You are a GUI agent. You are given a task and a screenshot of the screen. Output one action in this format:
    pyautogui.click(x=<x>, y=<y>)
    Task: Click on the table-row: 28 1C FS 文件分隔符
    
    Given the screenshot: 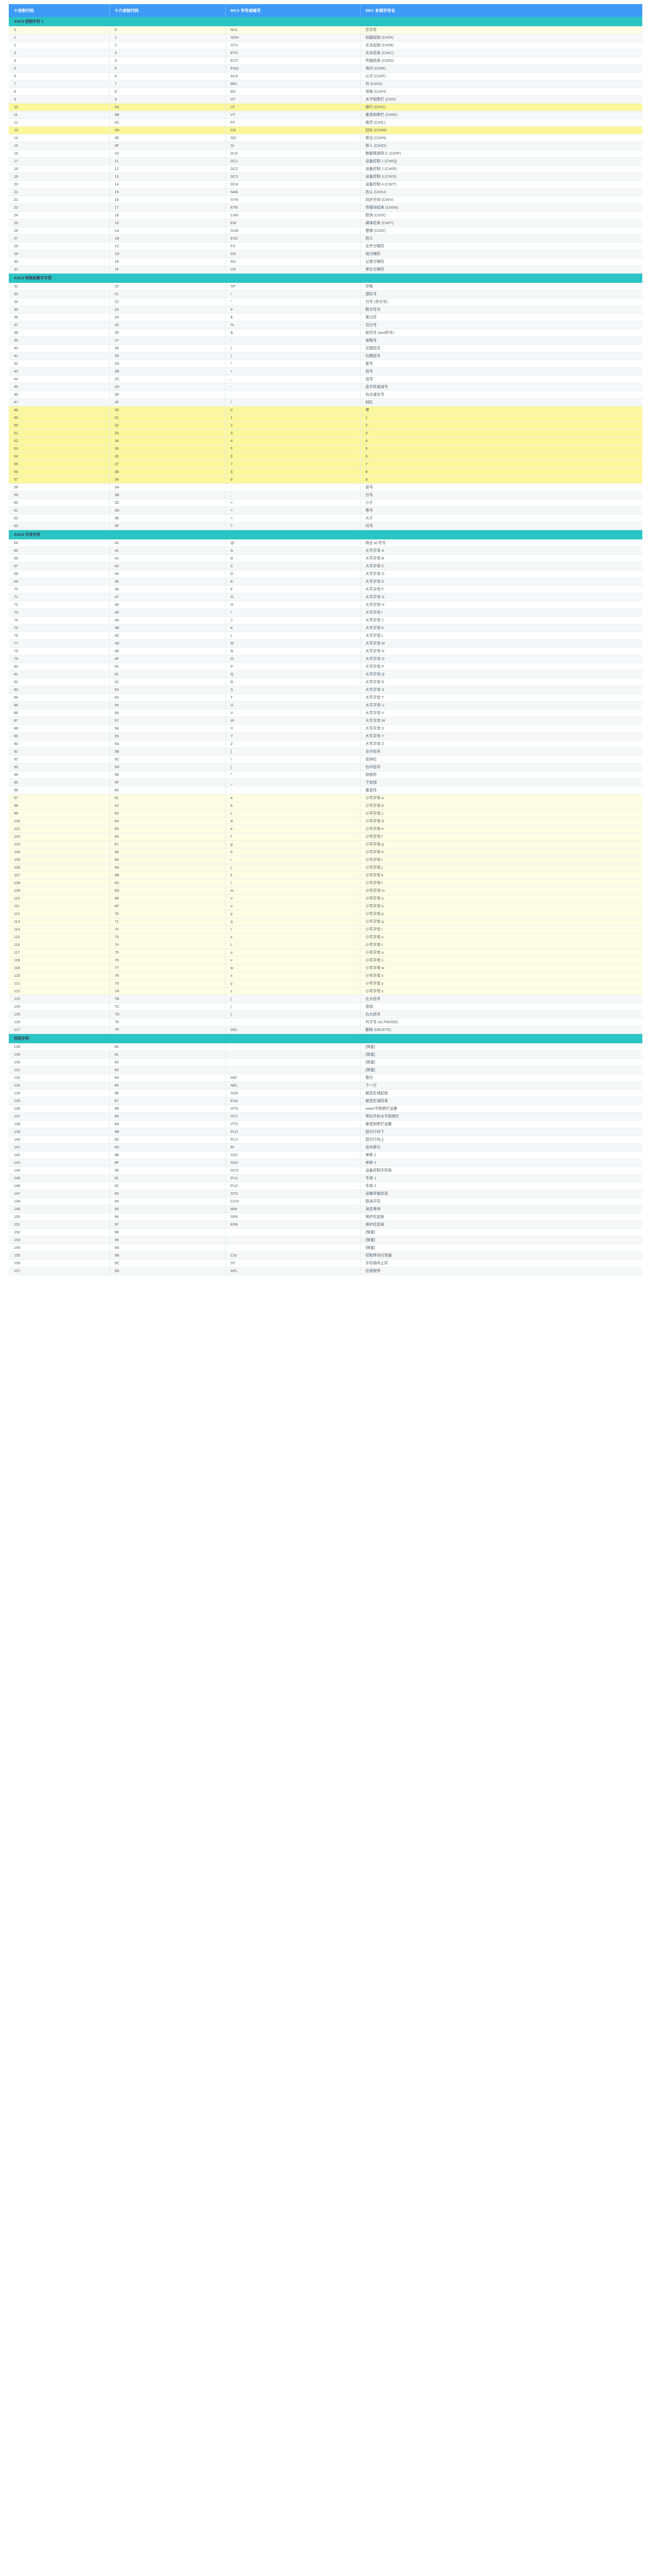 What is the action you would take?
    pyautogui.click(x=325, y=246)
    